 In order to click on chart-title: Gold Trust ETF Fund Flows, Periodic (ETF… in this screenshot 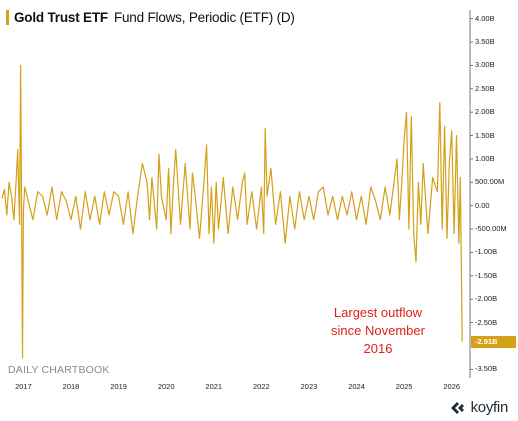, I will do `click(150, 17)`.